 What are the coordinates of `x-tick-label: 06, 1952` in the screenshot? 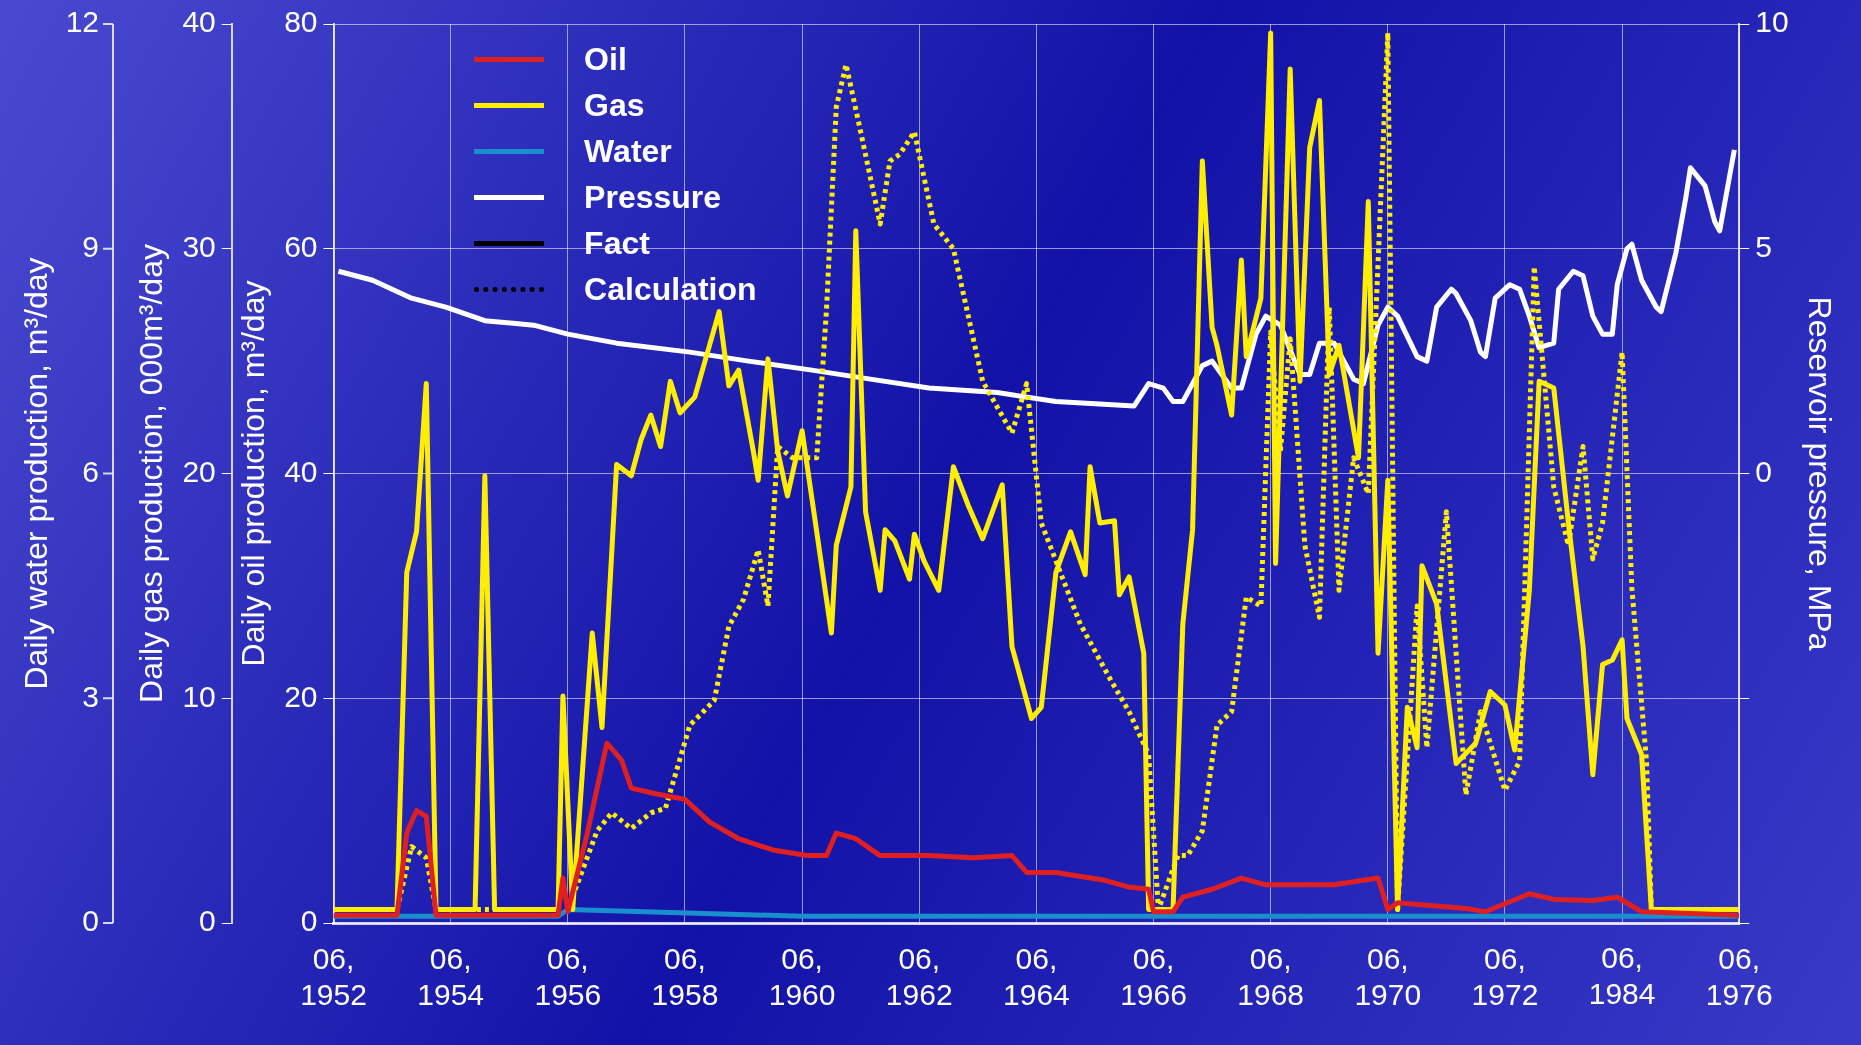 It's located at (333, 977).